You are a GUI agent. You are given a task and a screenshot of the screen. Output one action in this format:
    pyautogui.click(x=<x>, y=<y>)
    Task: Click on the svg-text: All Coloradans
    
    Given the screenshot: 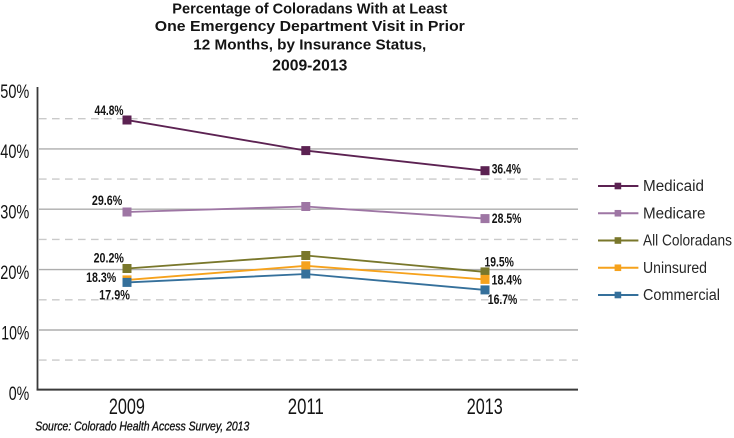 What is the action you would take?
    pyautogui.click(x=687, y=241)
    